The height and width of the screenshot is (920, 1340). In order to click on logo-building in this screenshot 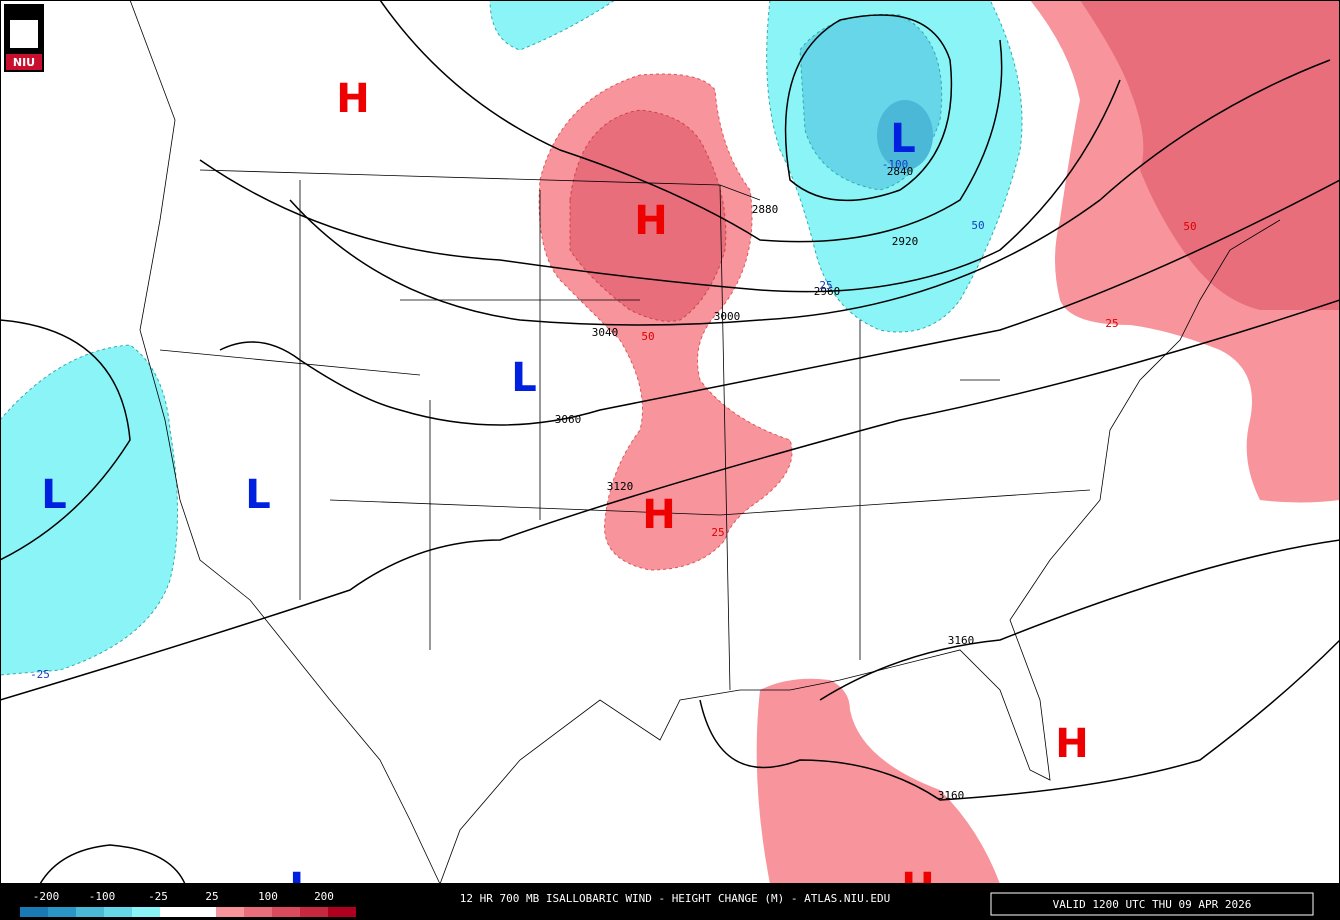, I will do `click(24, 34)`.